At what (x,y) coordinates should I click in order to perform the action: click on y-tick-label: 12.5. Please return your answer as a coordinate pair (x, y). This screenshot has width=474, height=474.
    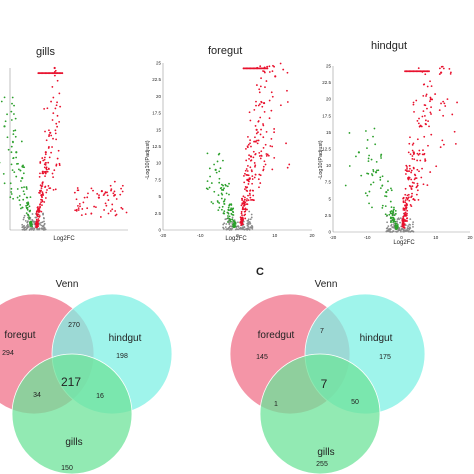
    Looking at the image, I should click on (156, 146).